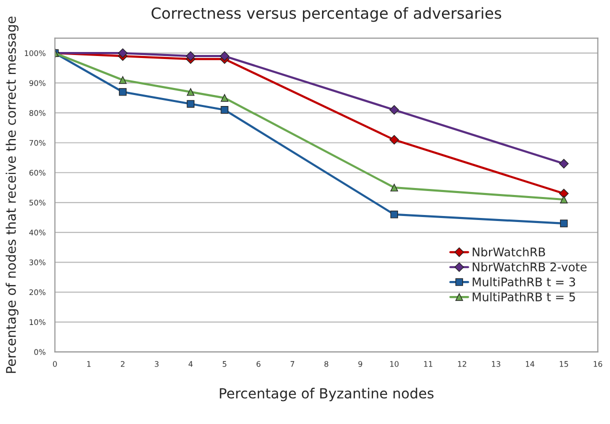 This screenshot has width=610, height=424. What do you see at coordinates (523, 297) in the screenshot?
I see `legend-label: MultiPathRB t = 5` at bounding box center [523, 297].